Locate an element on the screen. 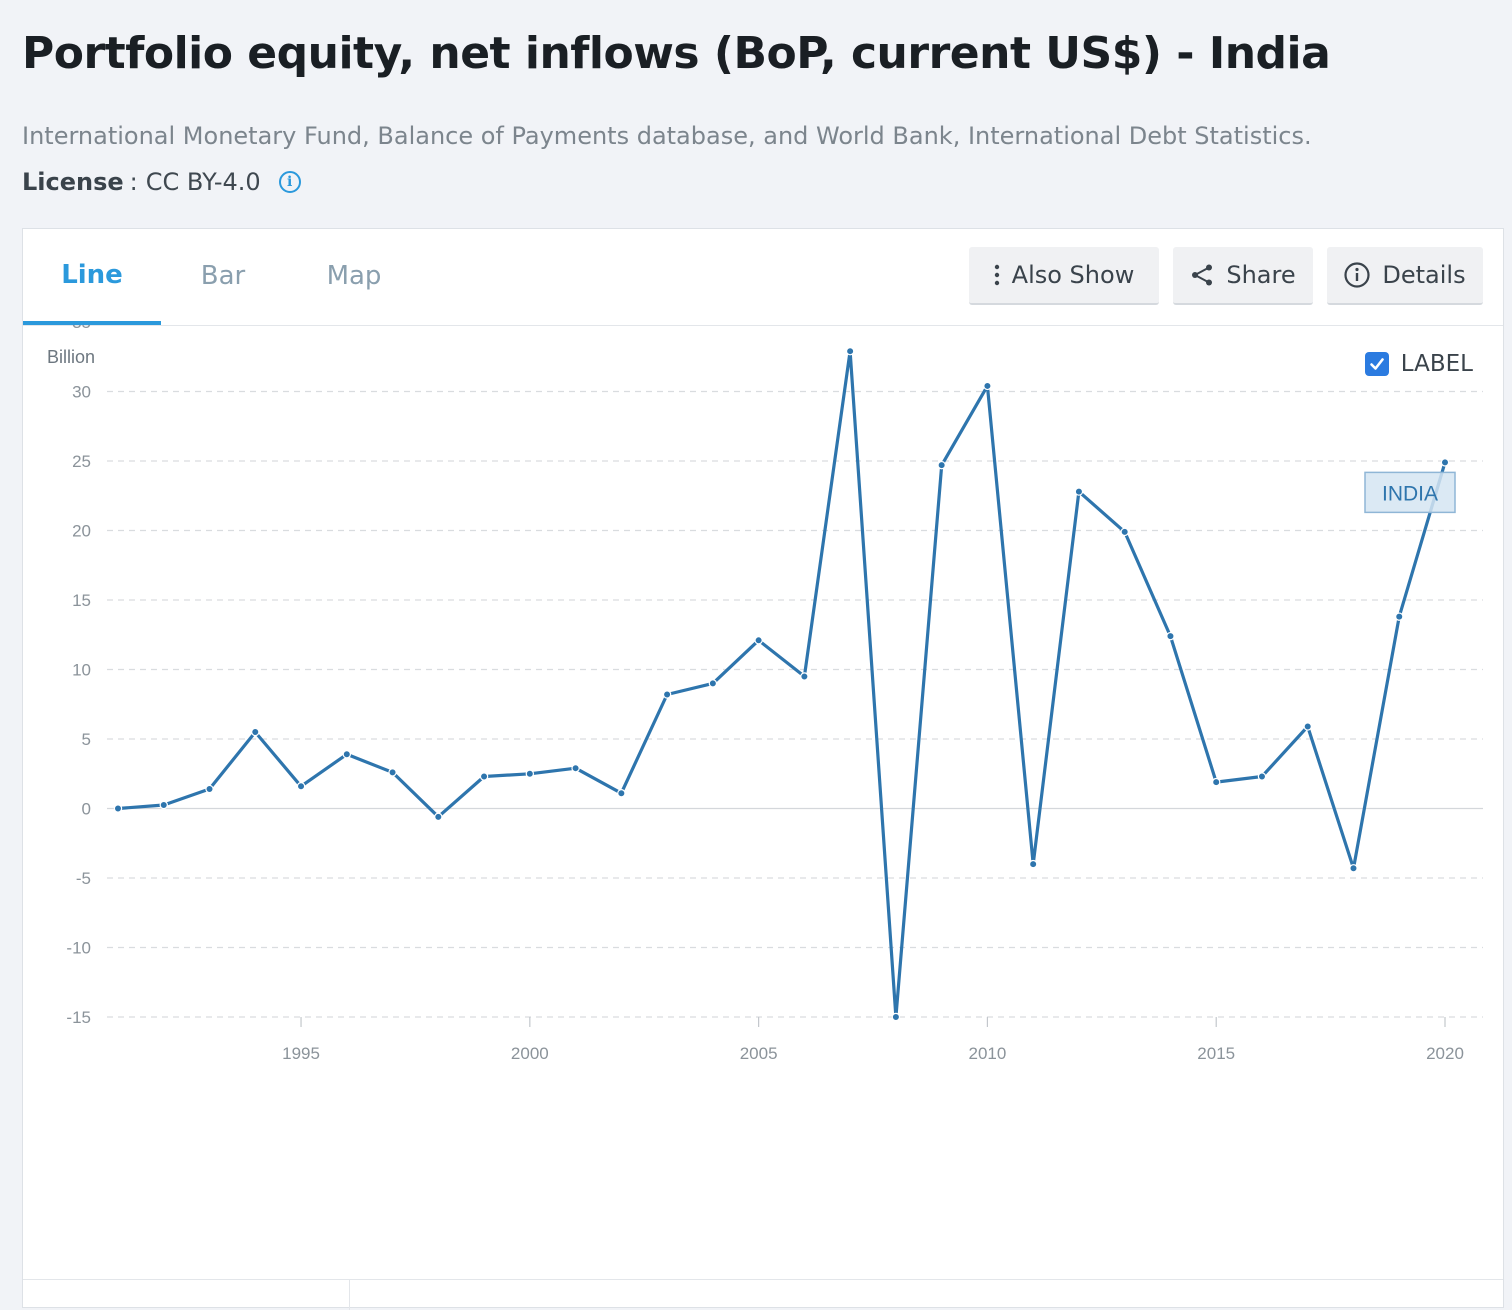 The height and width of the screenshot is (1310, 1512). info-icon is located at coordinates (1357, 275).